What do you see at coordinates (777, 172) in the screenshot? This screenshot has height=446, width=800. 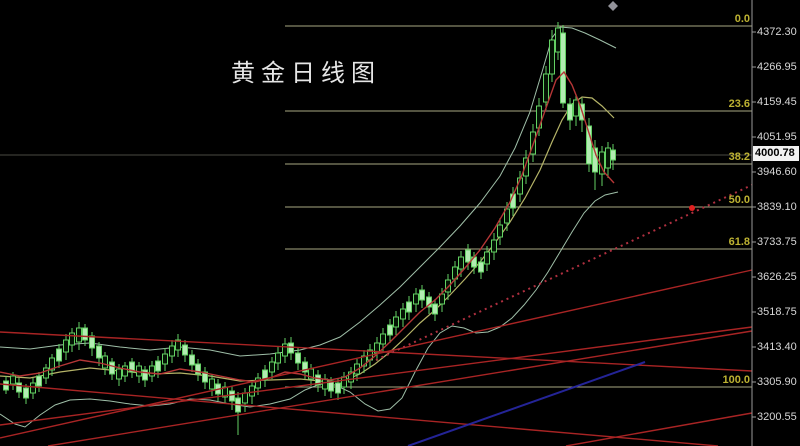 I see `axis-price-label: 3946.60` at bounding box center [777, 172].